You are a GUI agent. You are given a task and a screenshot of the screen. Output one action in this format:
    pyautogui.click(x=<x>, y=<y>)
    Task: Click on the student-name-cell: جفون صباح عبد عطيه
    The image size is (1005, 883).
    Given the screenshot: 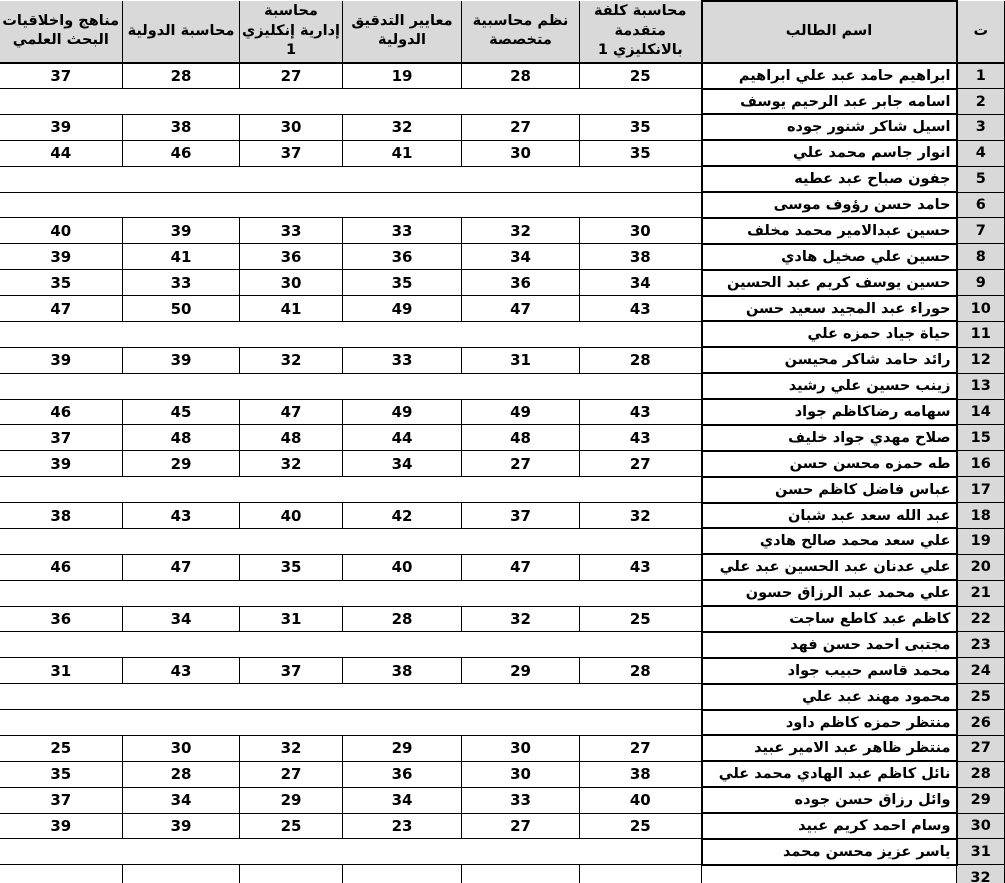 What is the action you would take?
    pyautogui.click(x=829, y=179)
    